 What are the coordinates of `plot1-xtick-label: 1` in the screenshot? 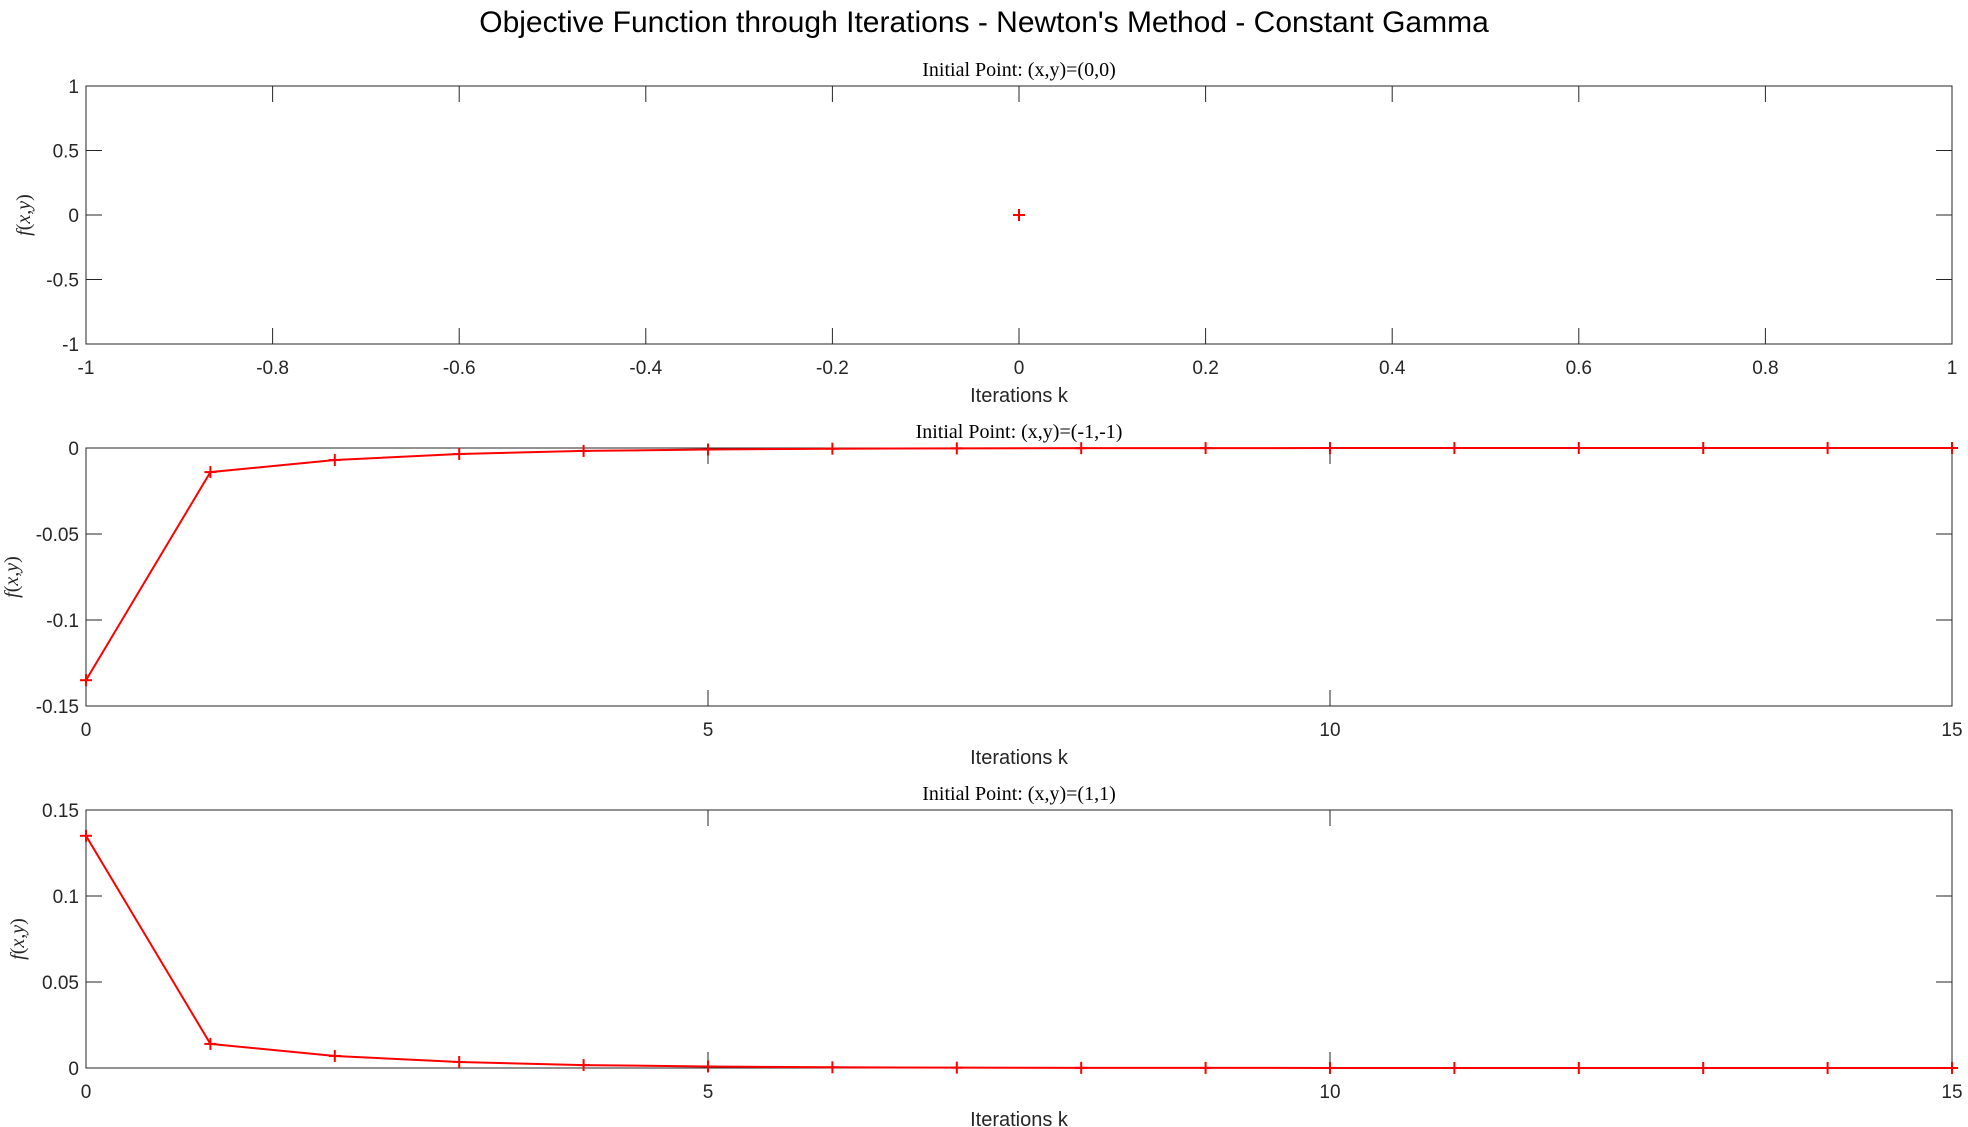 It's located at (1952, 368).